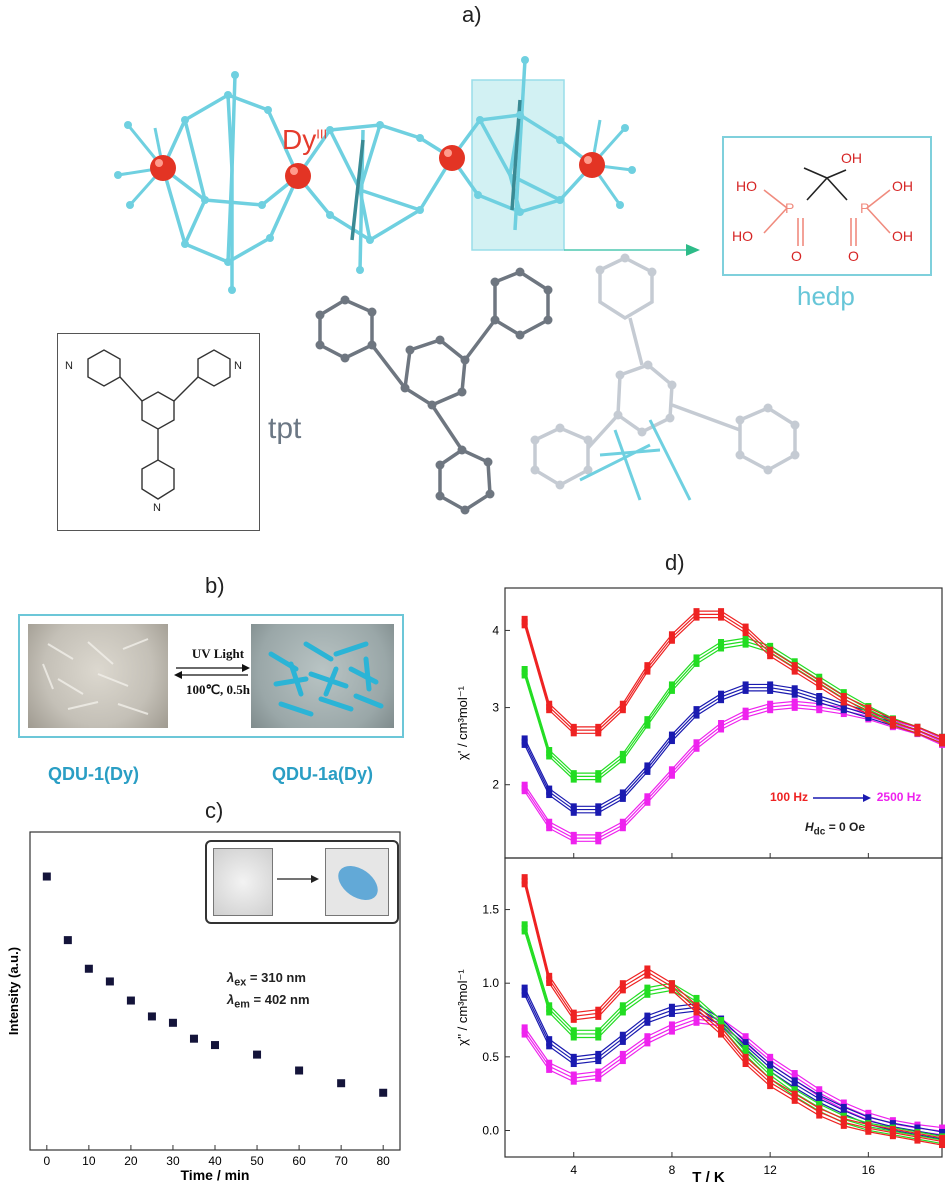 The height and width of the screenshot is (1184, 952). What do you see at coordinates (495, 708) in the screenshot?
I see `y-tick-label: 3` at bounding box center [495, 708].